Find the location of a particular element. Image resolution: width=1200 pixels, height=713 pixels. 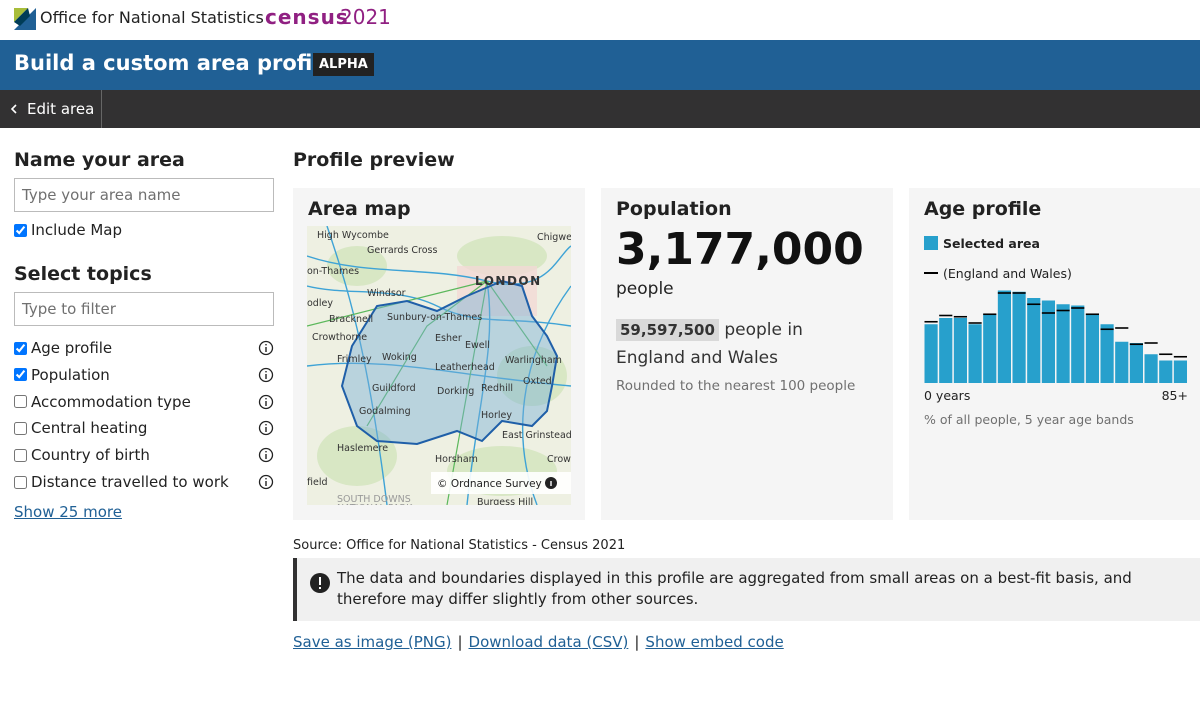

census-year: 2021 is located at coordinates (365, 17).